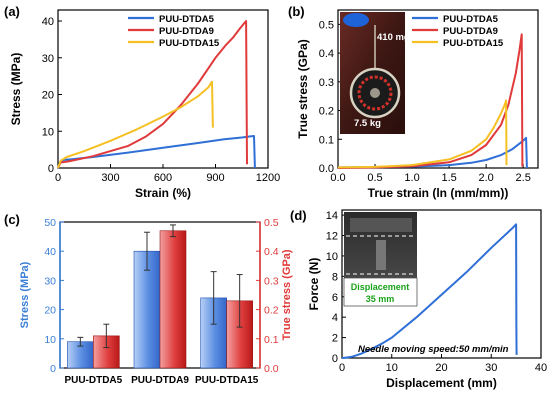  Describe the element at coordinates (110, 178) in the screenshot. I see `x-tick-label: 300` at that location.